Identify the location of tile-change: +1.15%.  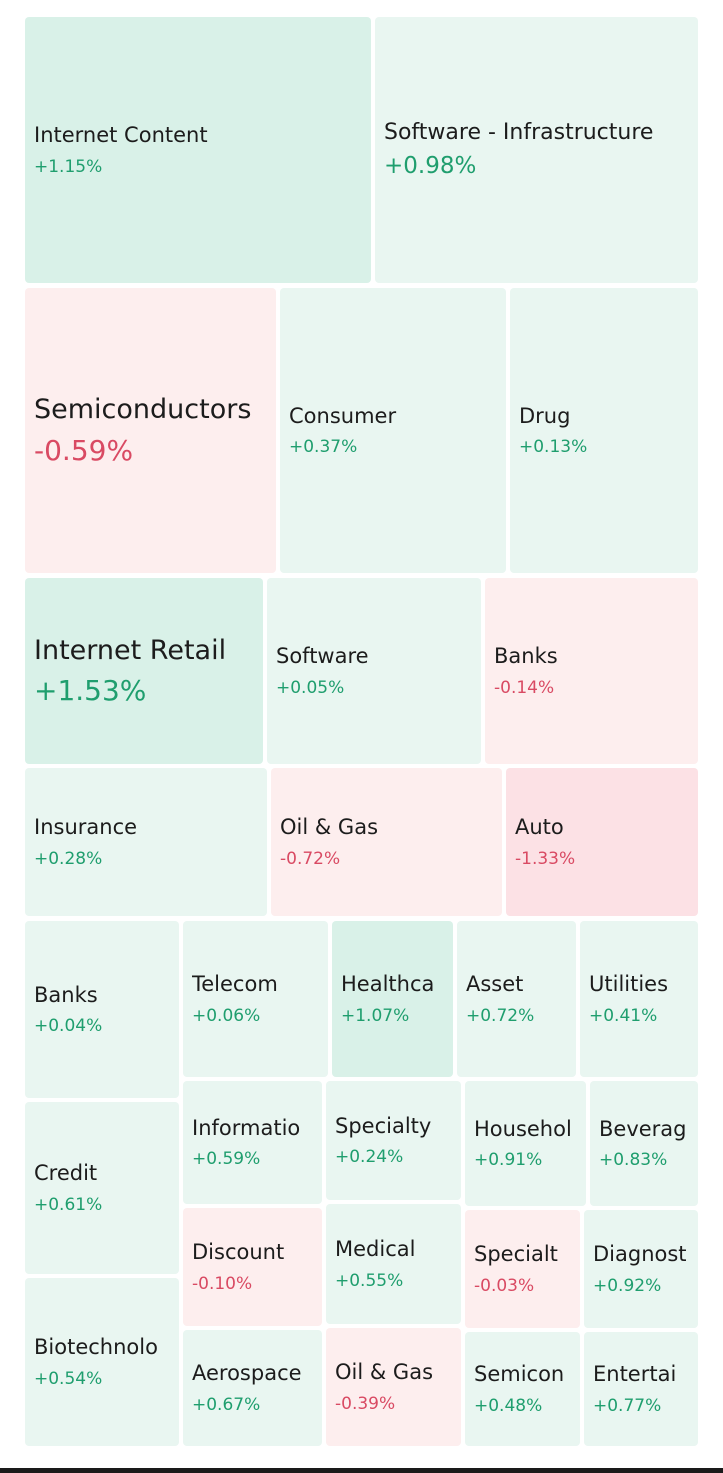
(68, 166).